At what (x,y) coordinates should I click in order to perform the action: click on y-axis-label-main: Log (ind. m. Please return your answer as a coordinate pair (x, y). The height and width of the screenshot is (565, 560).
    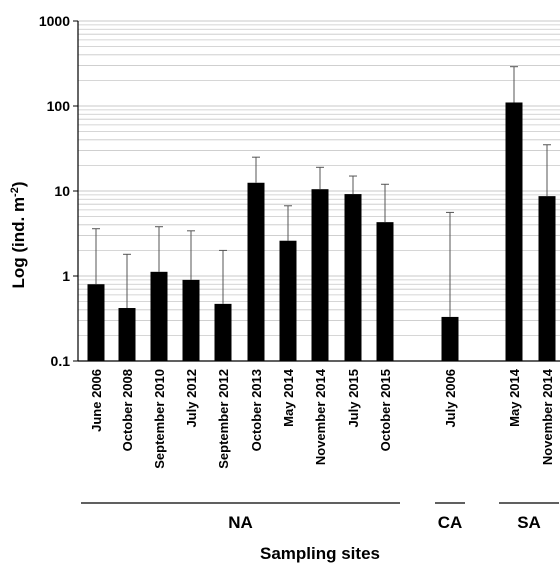
    Looking at the image, I should click on (18, 243).